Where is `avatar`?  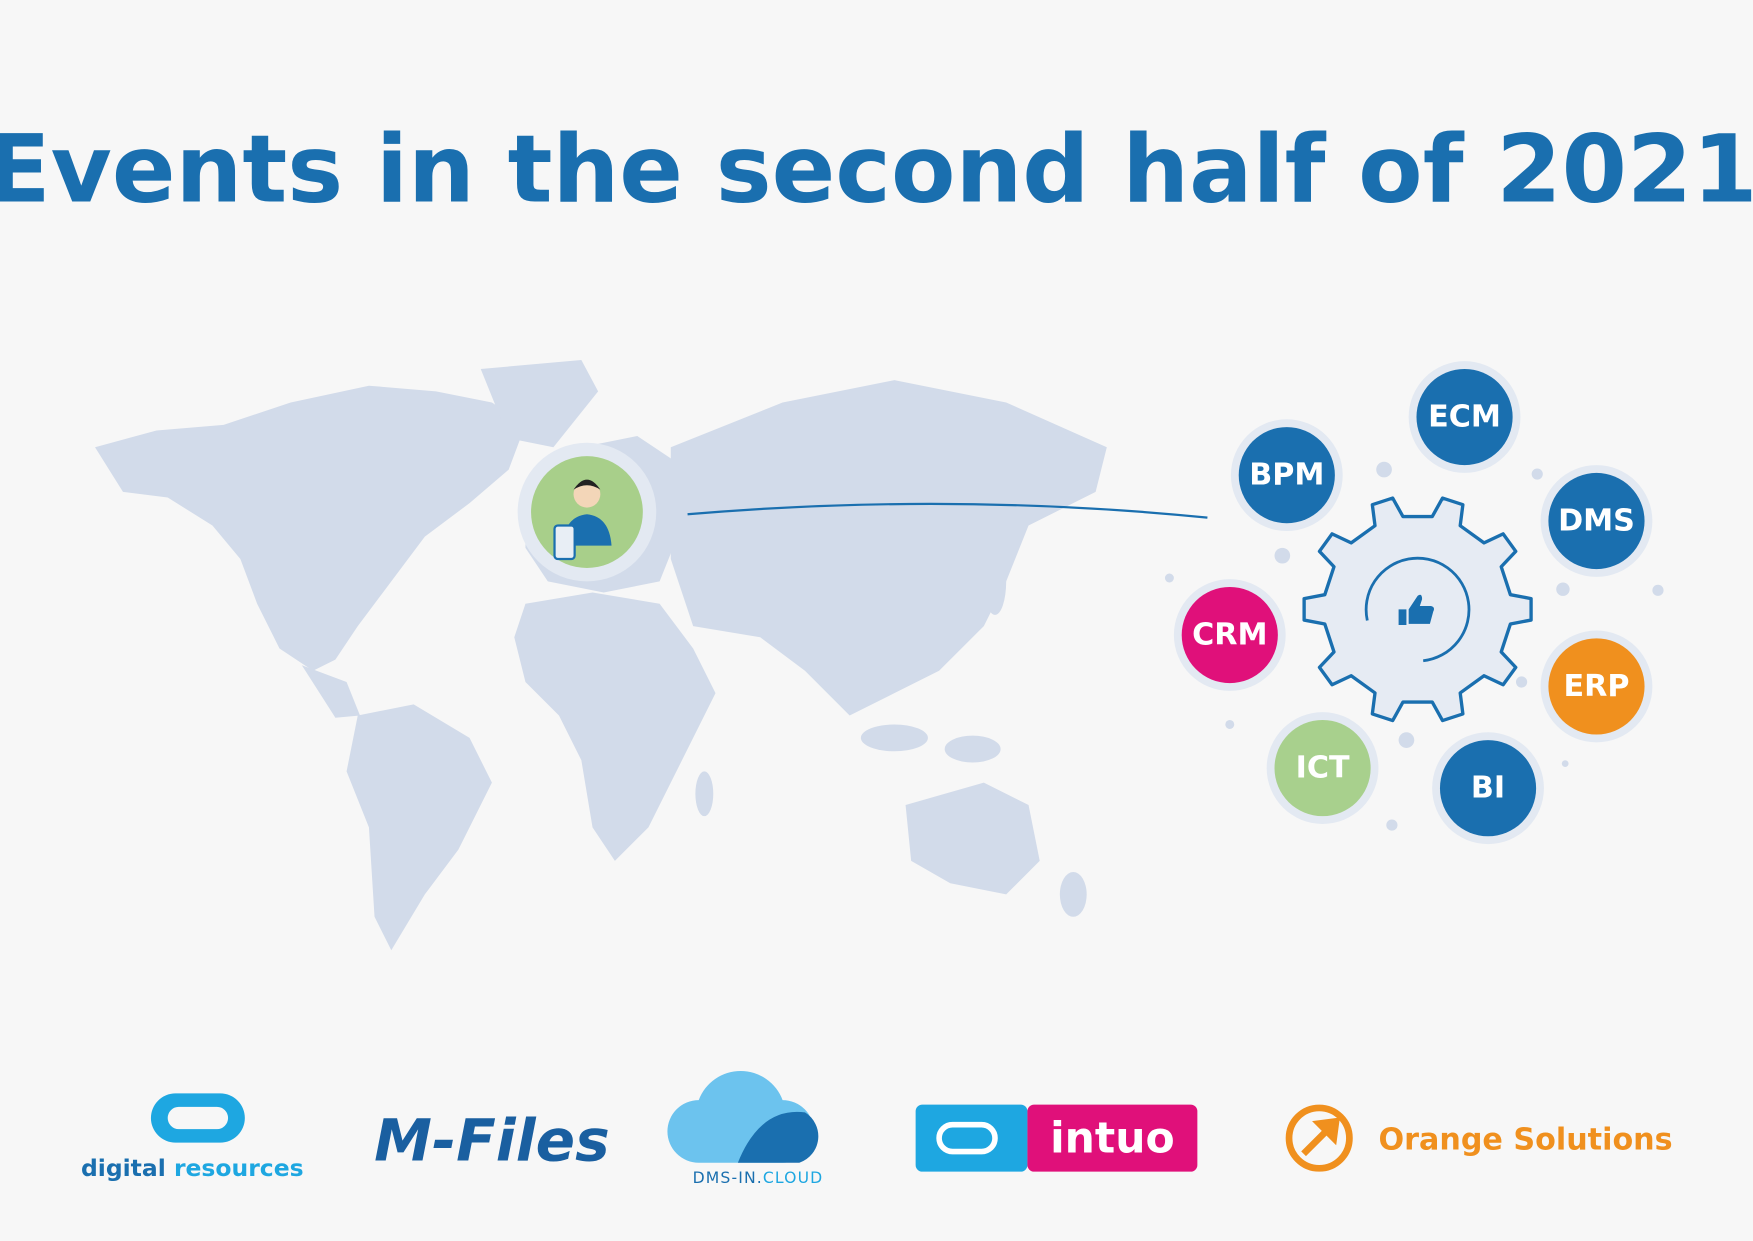 avatar is located at coordinates (587, 512).